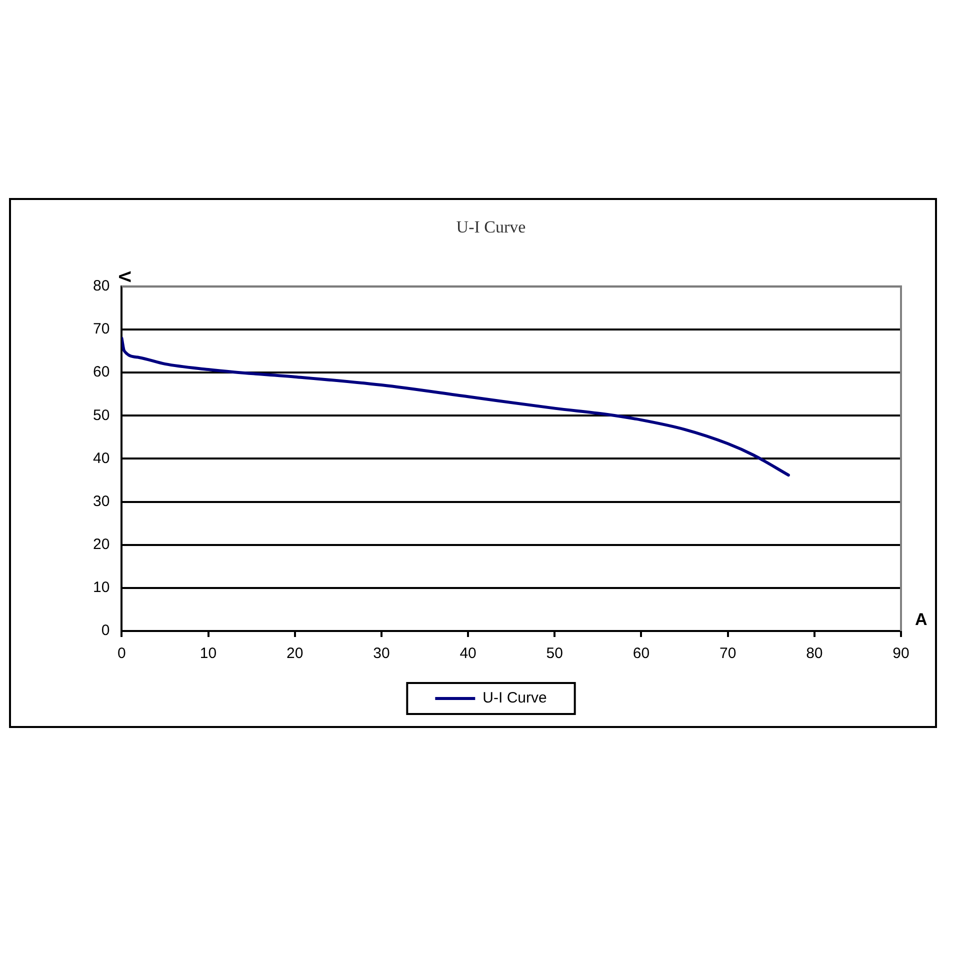 Image resolution: width=956 pixels, height=956 pixels. Describe the element at coordinates (101, 286) in the screenshot. I see `y-tick-label: 80` at that location.